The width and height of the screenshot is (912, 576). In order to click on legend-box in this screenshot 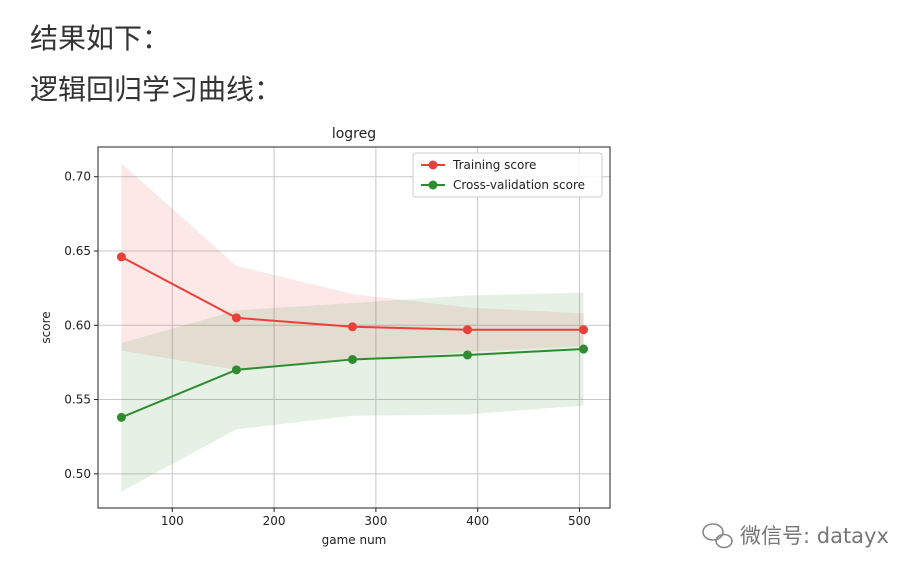, I will do `click(507, 175)`.